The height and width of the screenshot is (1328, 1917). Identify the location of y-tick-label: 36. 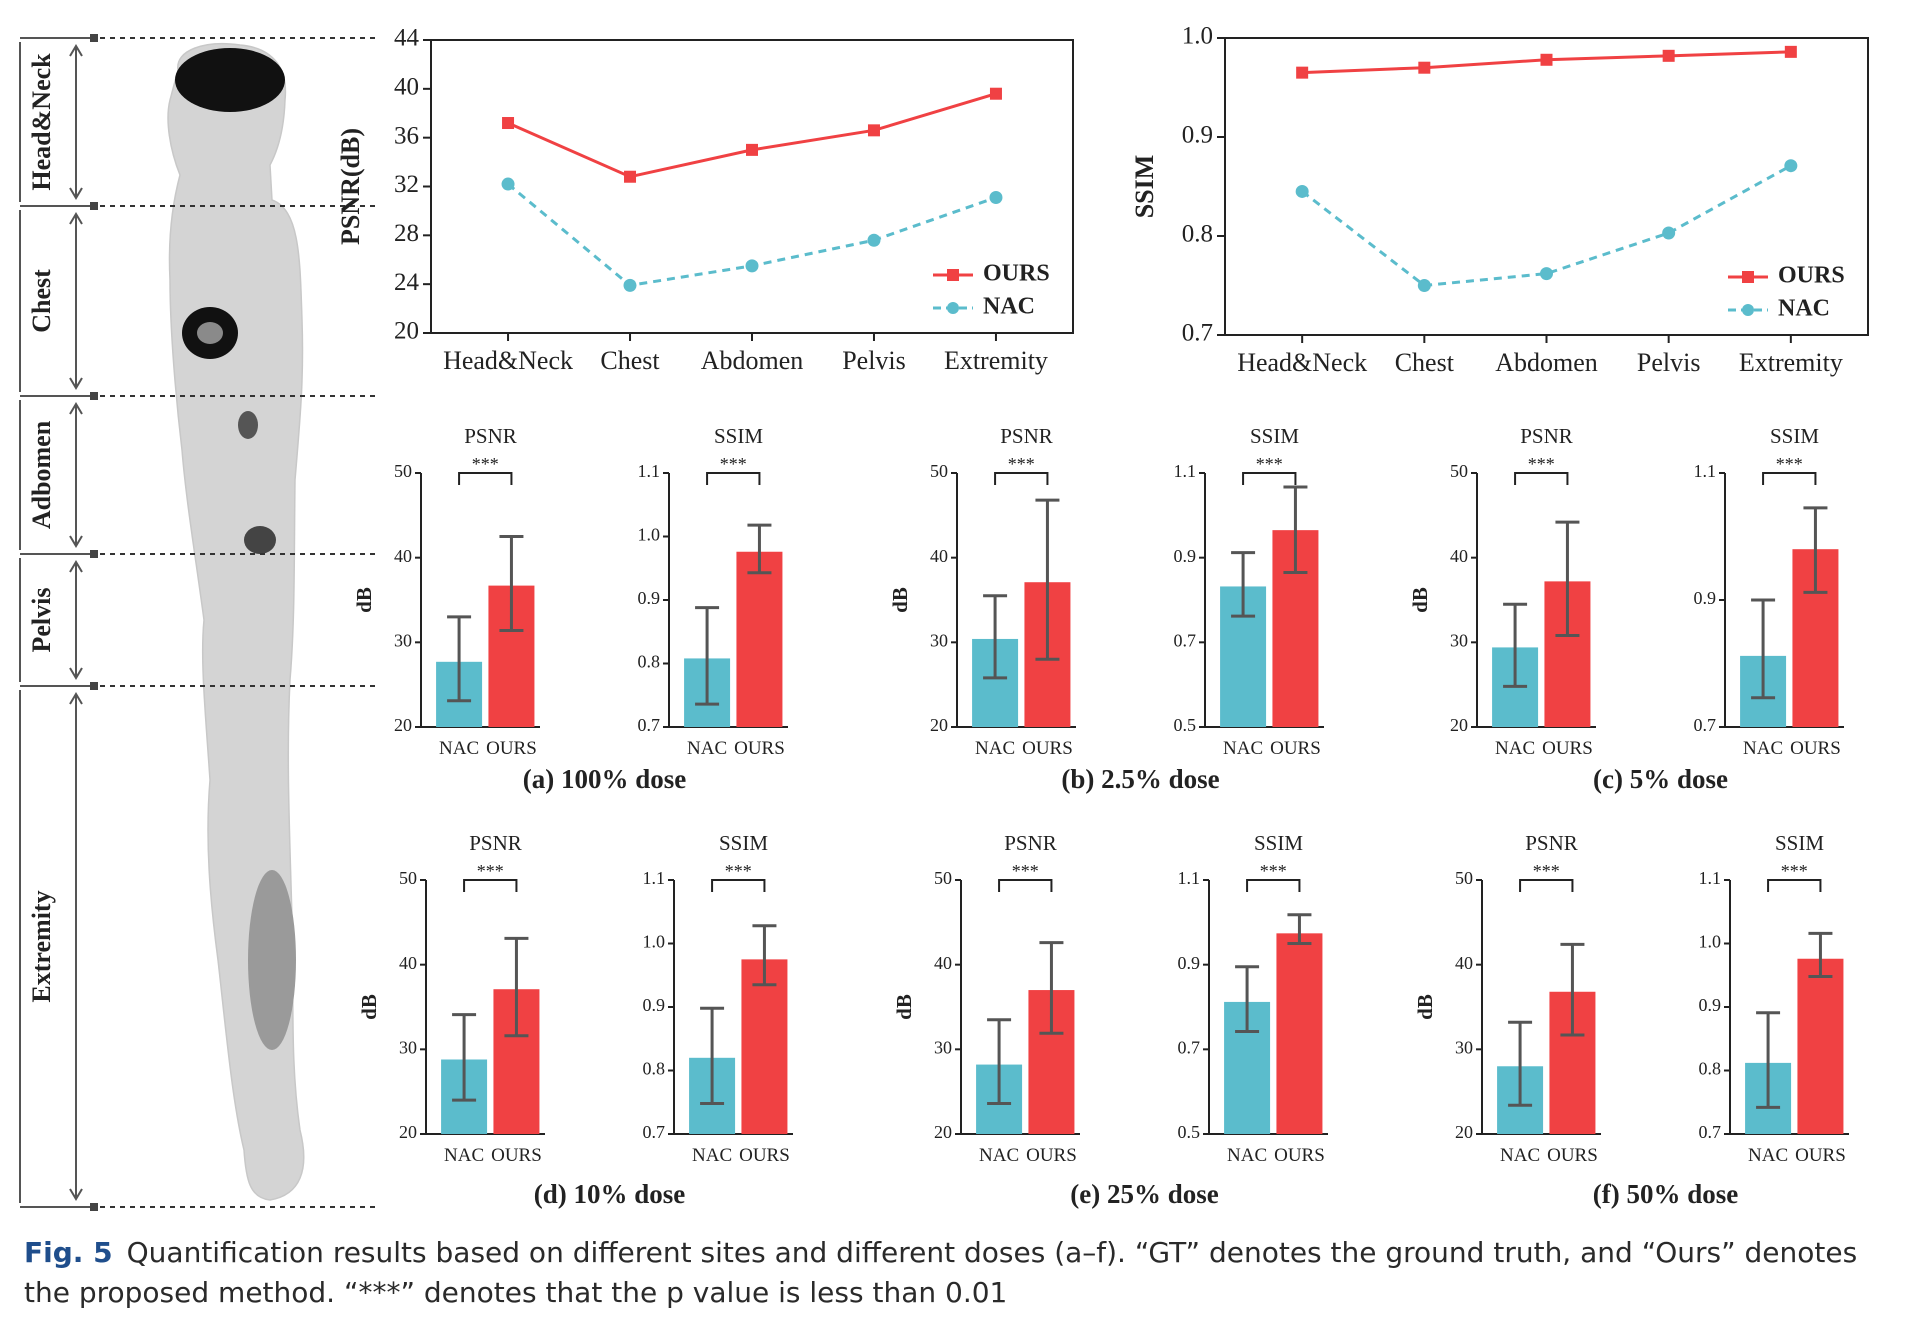
(406, 135).